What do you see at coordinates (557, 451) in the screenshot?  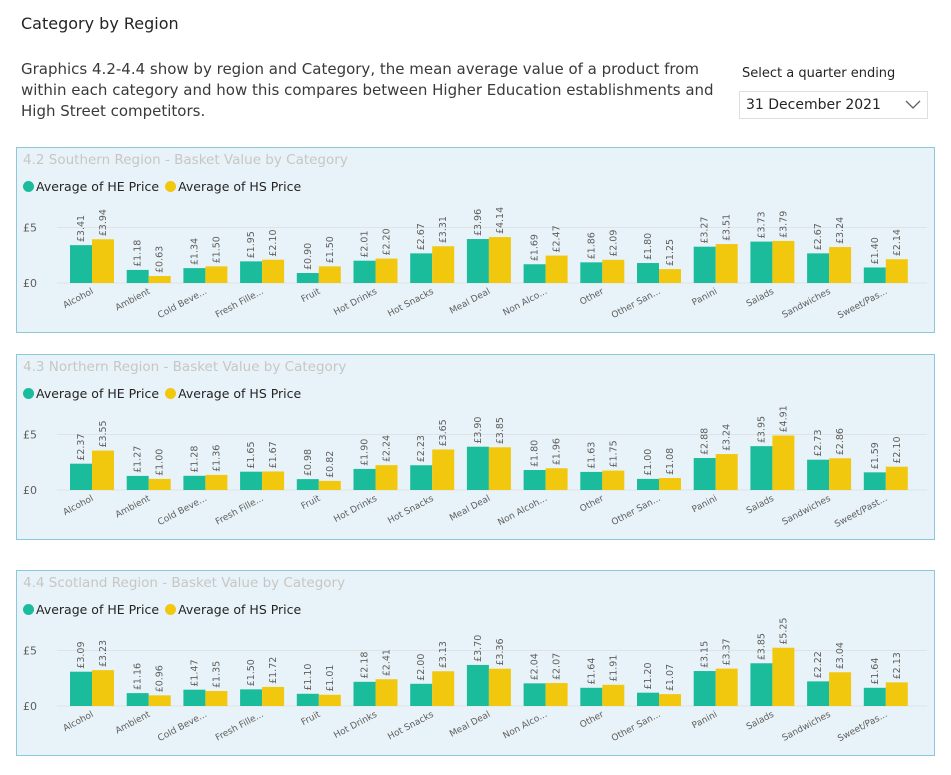 I see `data-label: £1.96` at bounding box center [557, 451].